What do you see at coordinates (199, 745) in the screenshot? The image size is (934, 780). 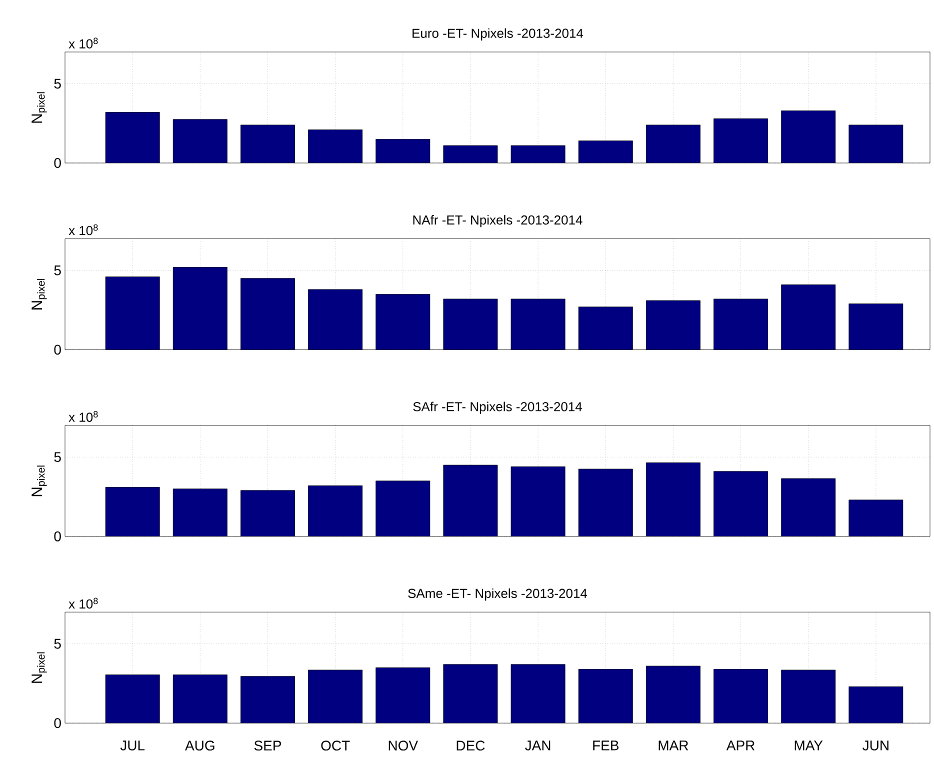 I see `x-tick-label: AUG` at bounding box center [199, 745].